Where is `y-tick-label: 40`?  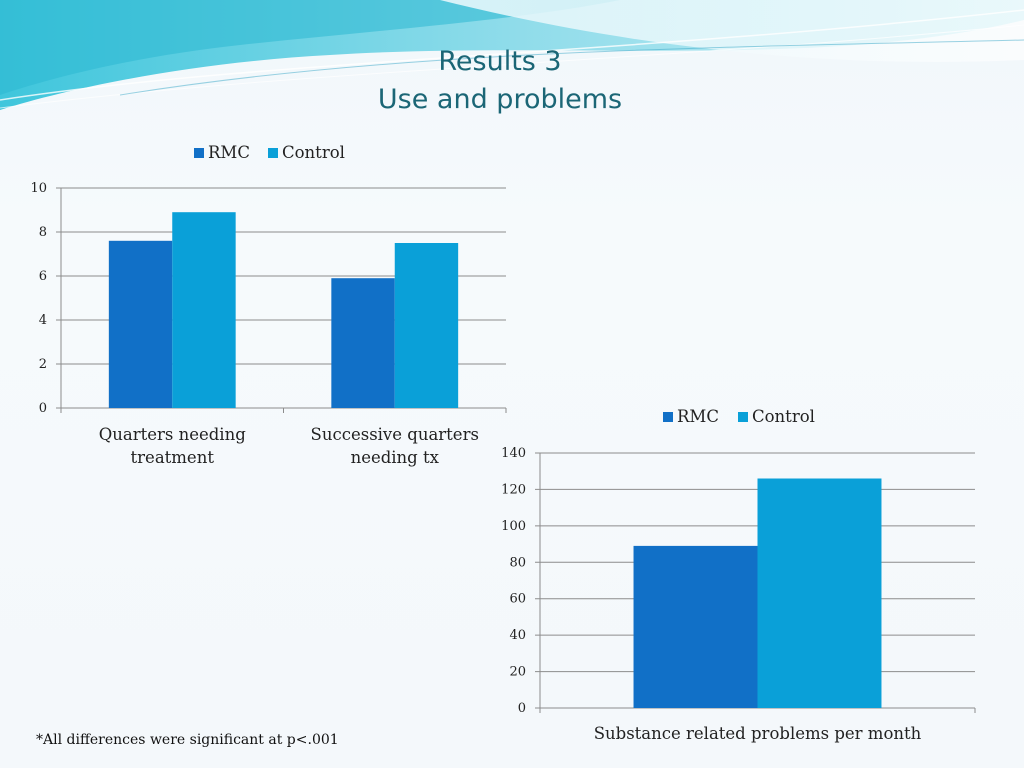 y-tick-label: 40 is located at coordinates (517, 635).